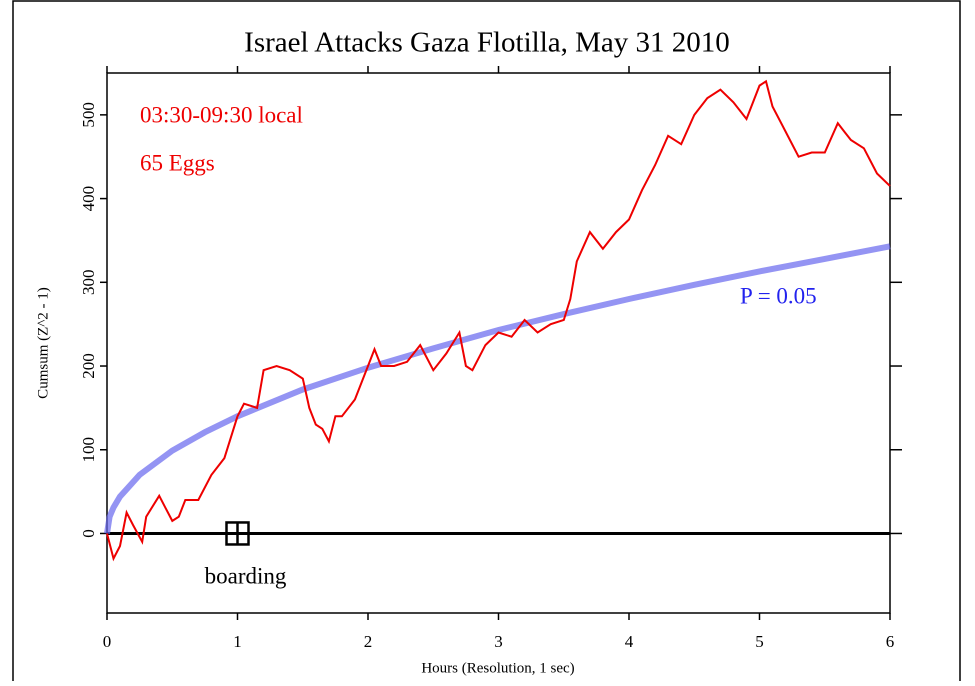 This screenshot has width=975, height=686. Describe the element at coordinates (759, 641) in the screenshot. I see `x-tick-label: 5` at that location.